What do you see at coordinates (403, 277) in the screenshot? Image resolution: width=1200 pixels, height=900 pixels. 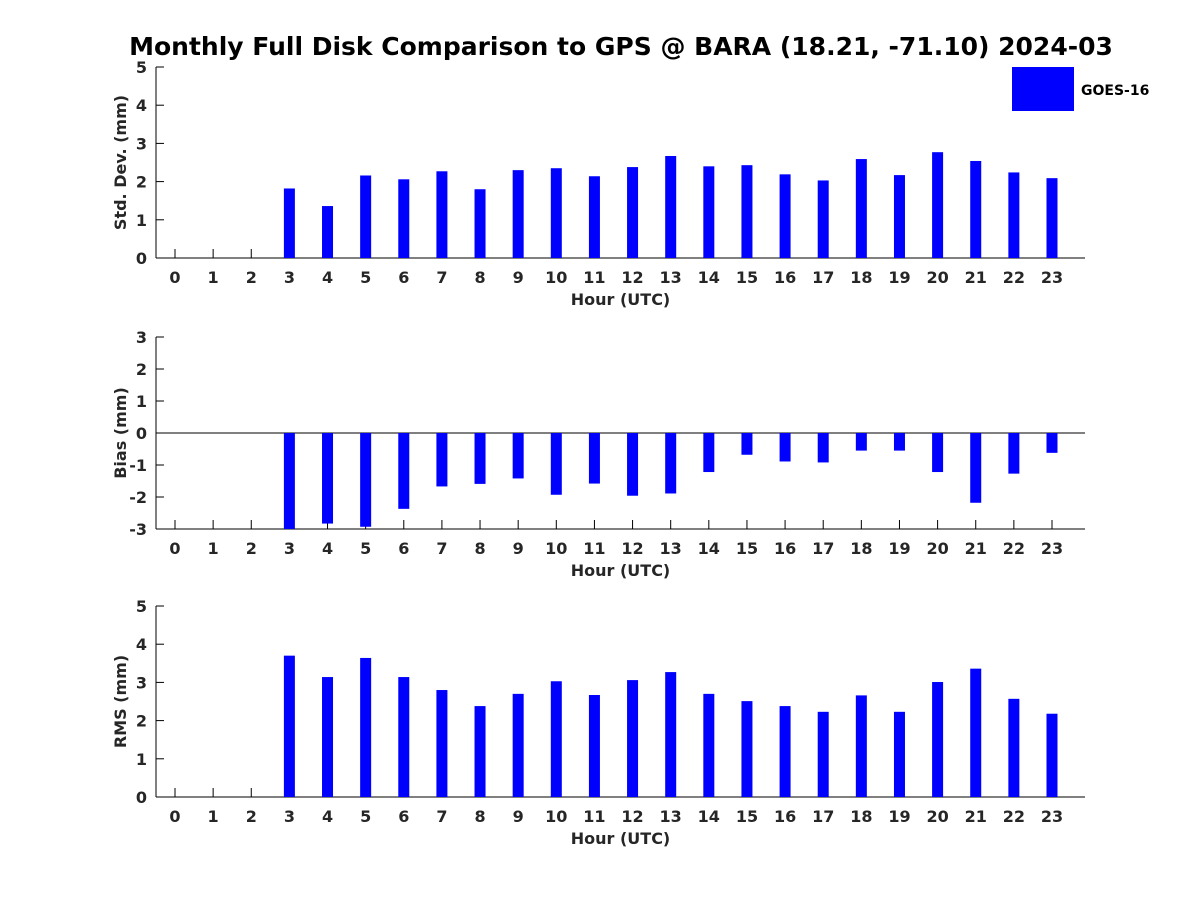 I see `x-tick-label: 6` at bounding box center [403, 277].